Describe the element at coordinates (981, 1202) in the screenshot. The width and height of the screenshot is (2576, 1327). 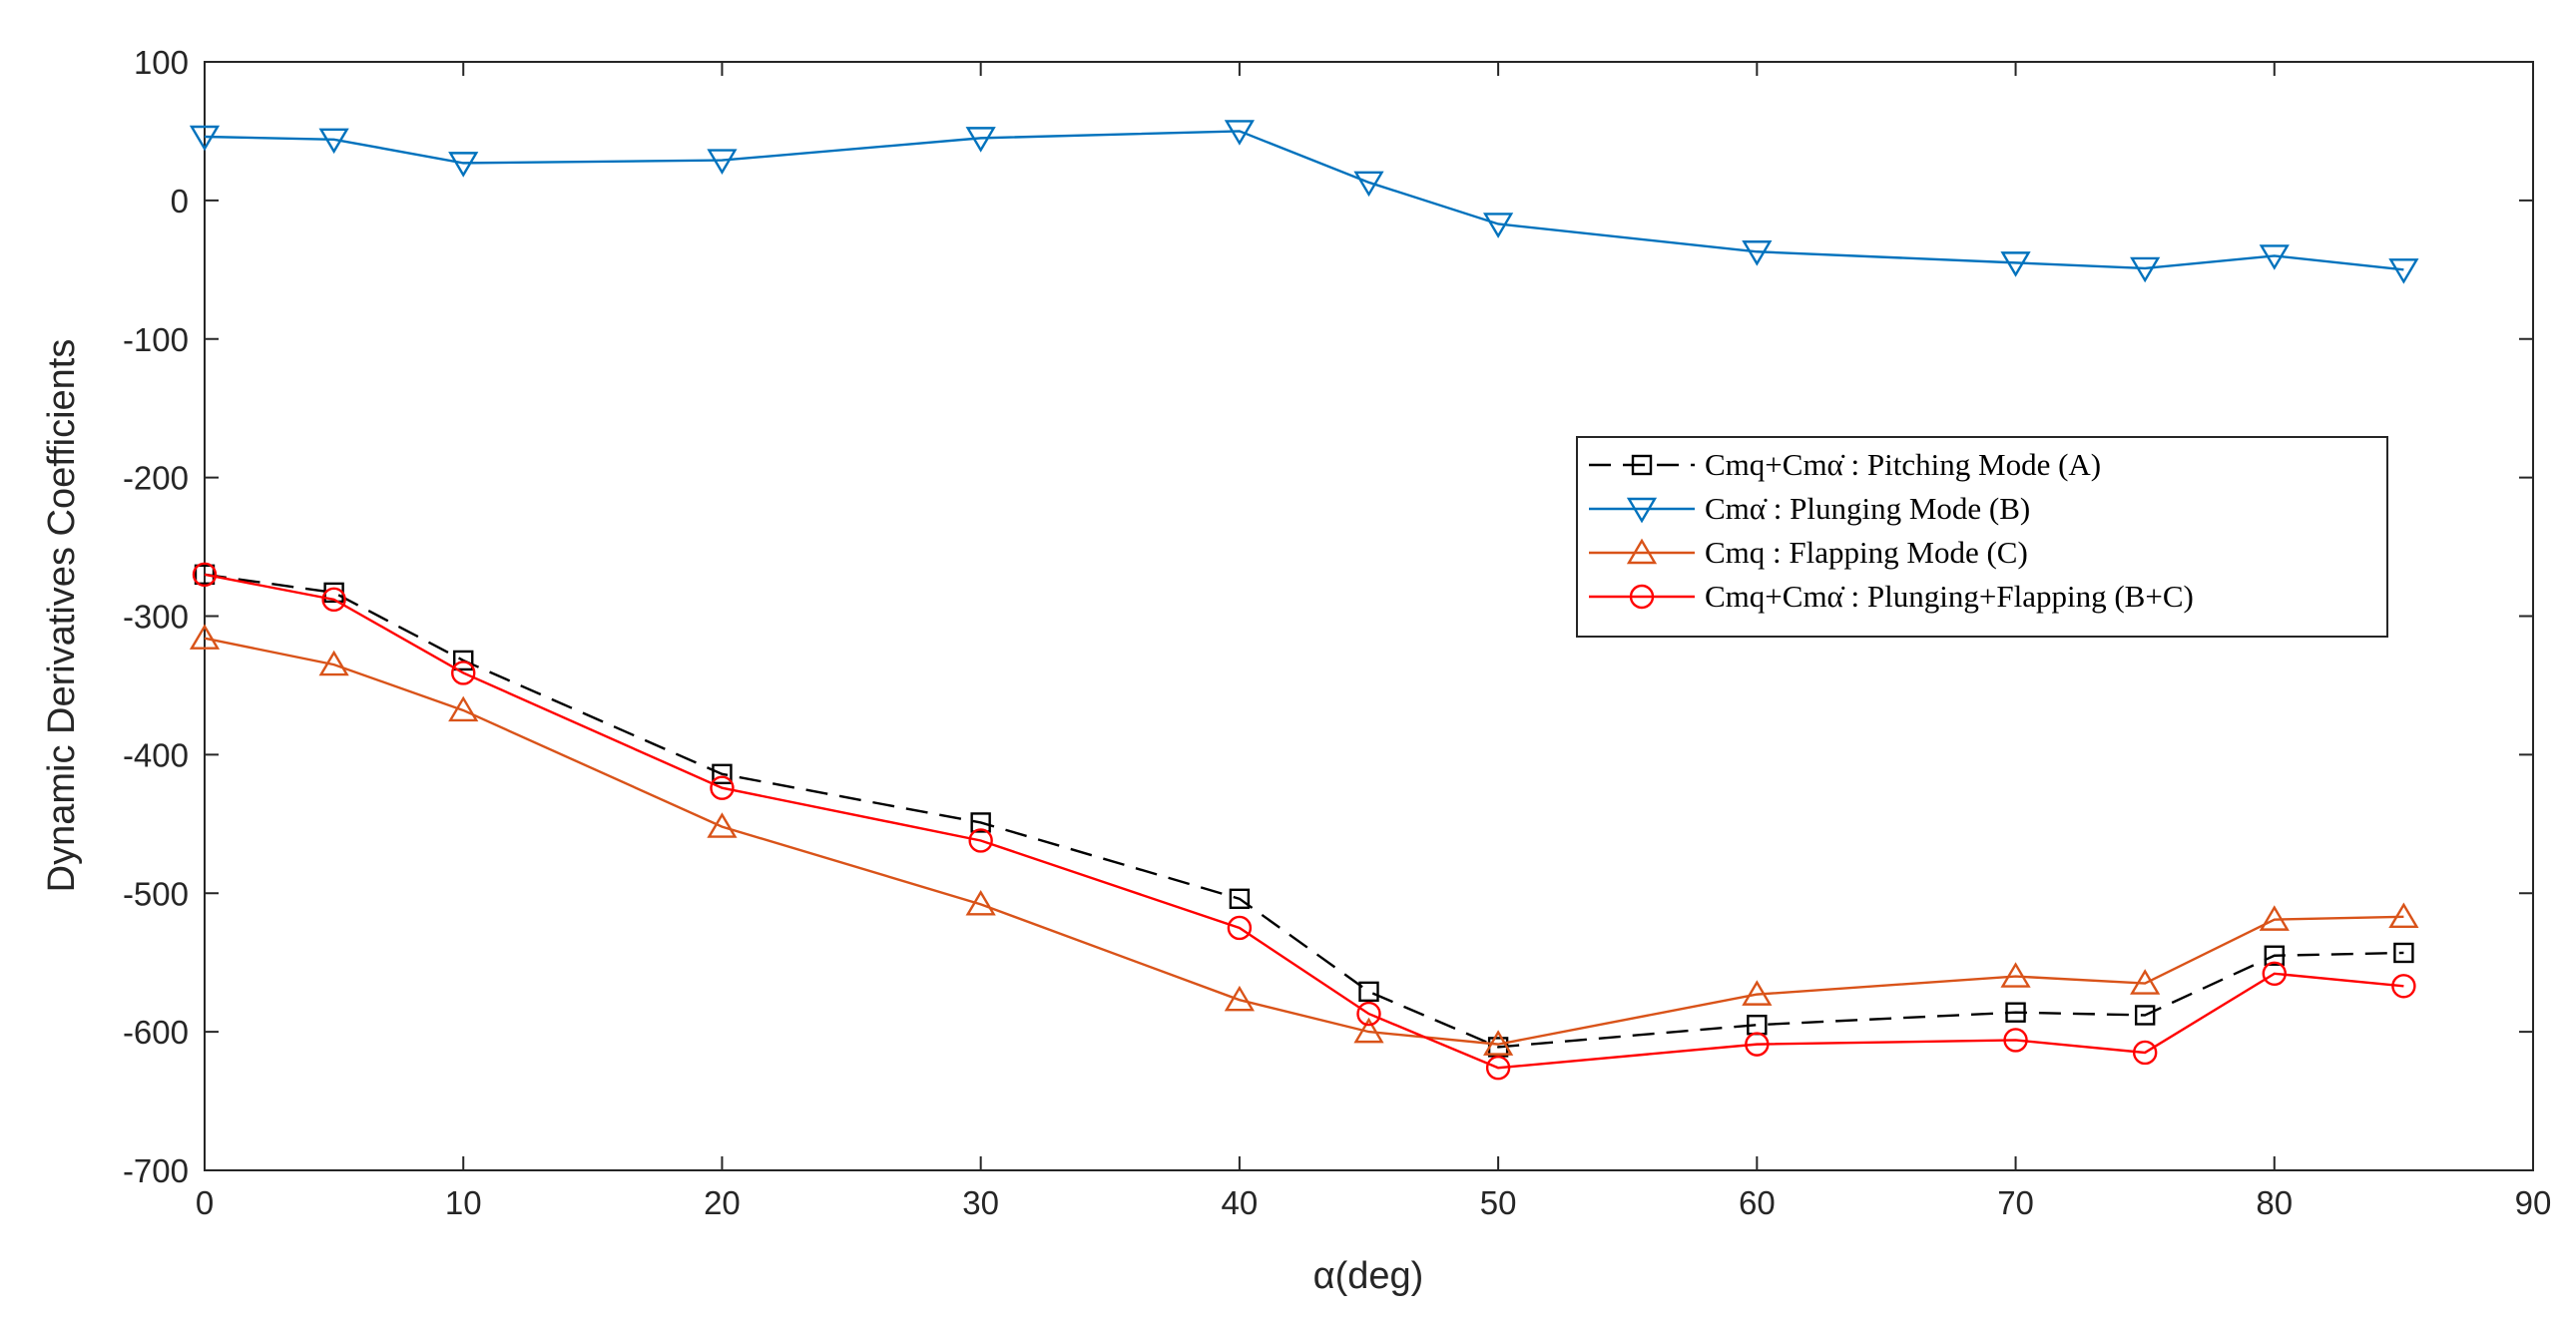
I see `x-tick-label: 30` at that location.